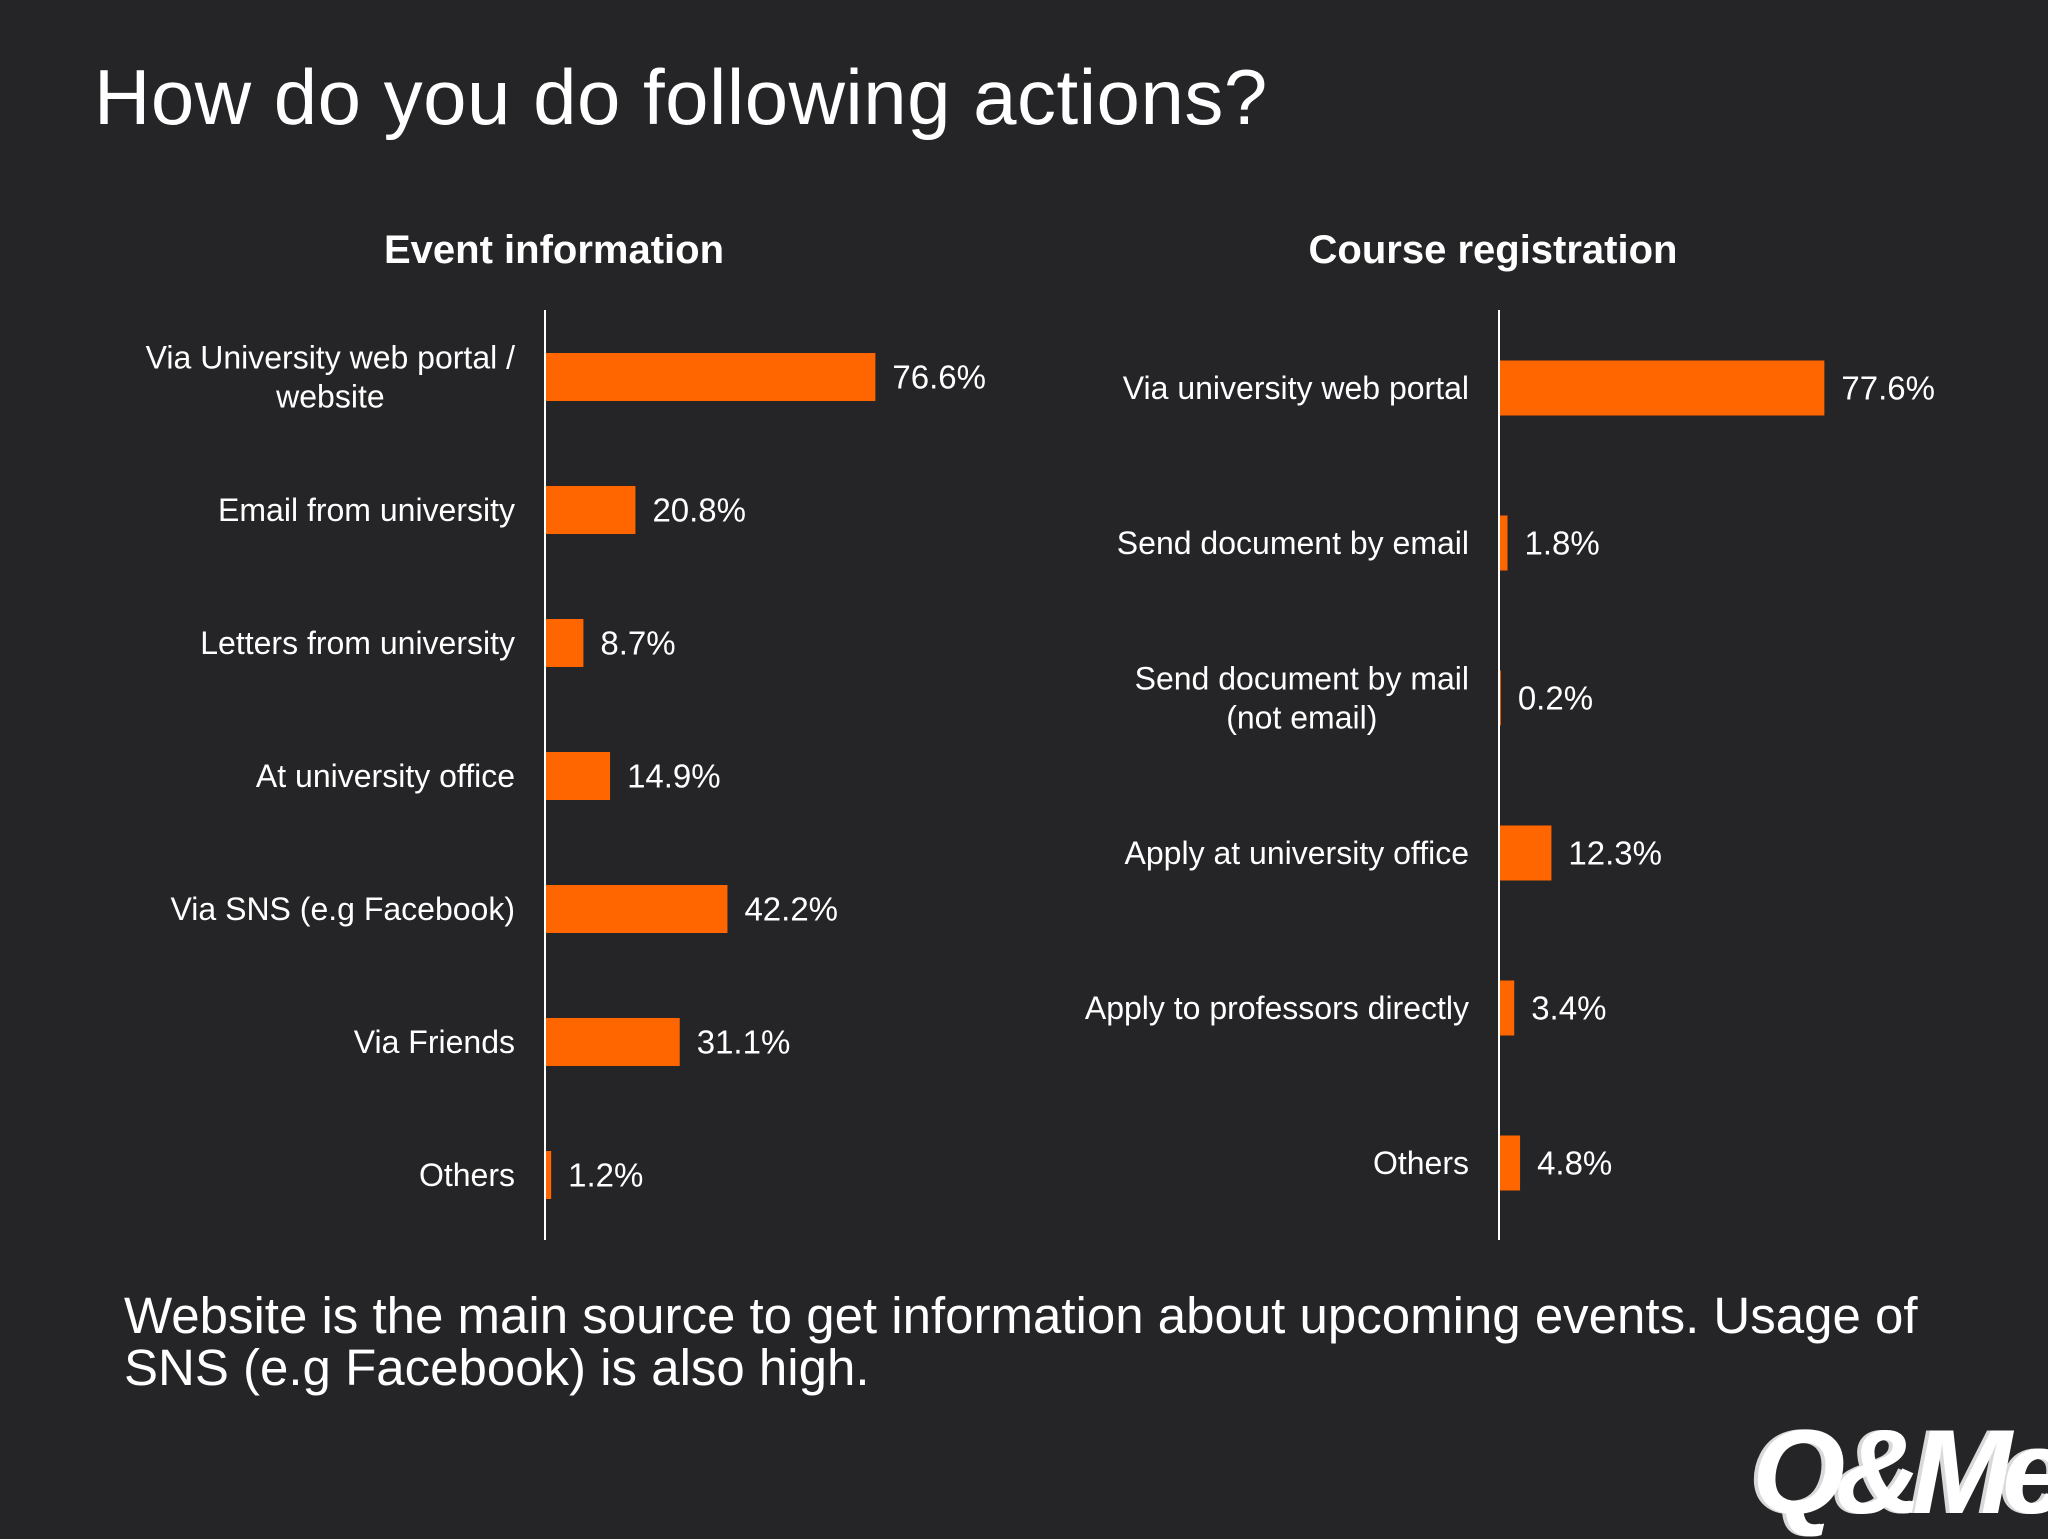 The width and height of the screenshot is (2048, 1539). What do you see at coordinates (1493, 250) in the screenshot?
I see `course-chart-title: Course registration` at bounding box center [1493, 250].